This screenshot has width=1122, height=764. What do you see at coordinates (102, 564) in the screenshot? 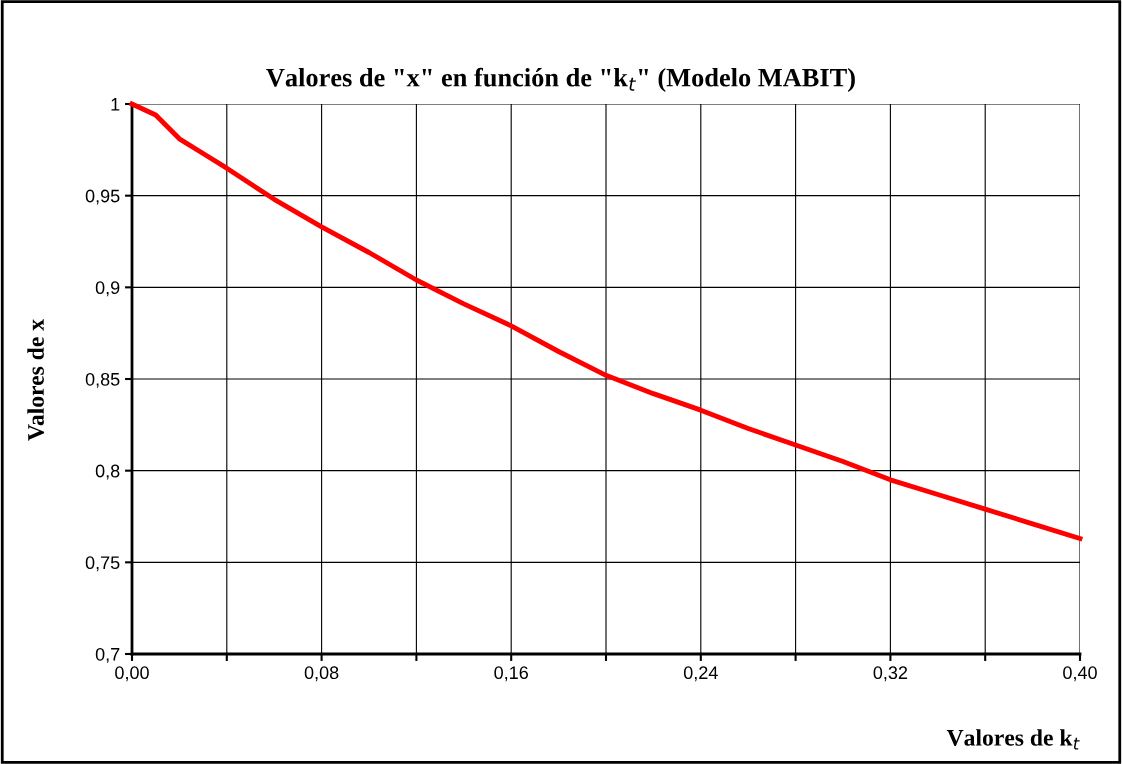
I see `y-tick-label: 0,75` at bounding box center [102, 564].